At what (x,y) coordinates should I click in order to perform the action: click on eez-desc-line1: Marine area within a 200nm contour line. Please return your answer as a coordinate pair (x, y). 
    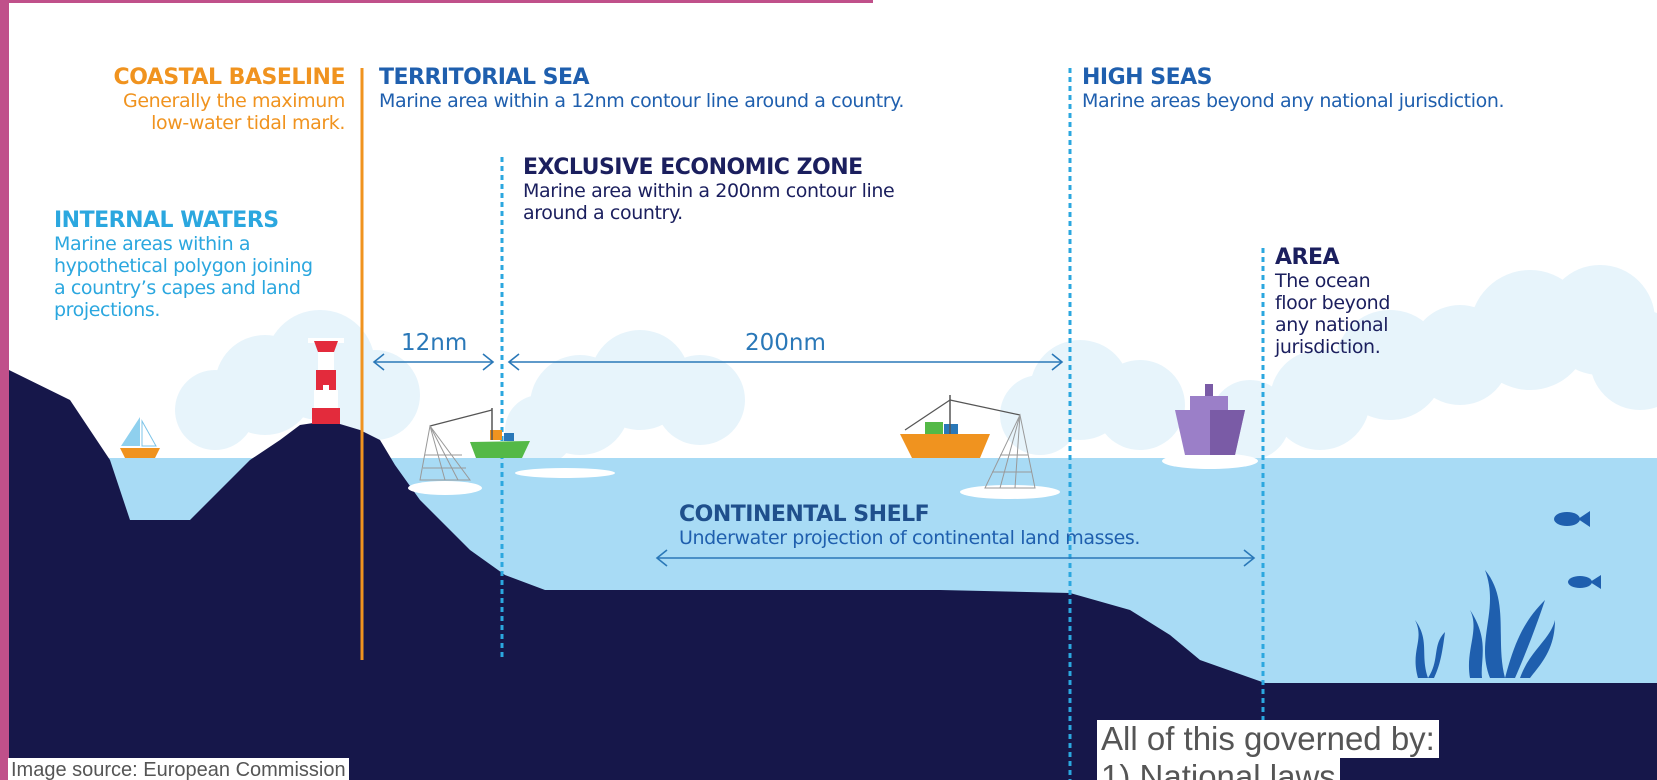
    Looking at the image, I should click on (709, 191).